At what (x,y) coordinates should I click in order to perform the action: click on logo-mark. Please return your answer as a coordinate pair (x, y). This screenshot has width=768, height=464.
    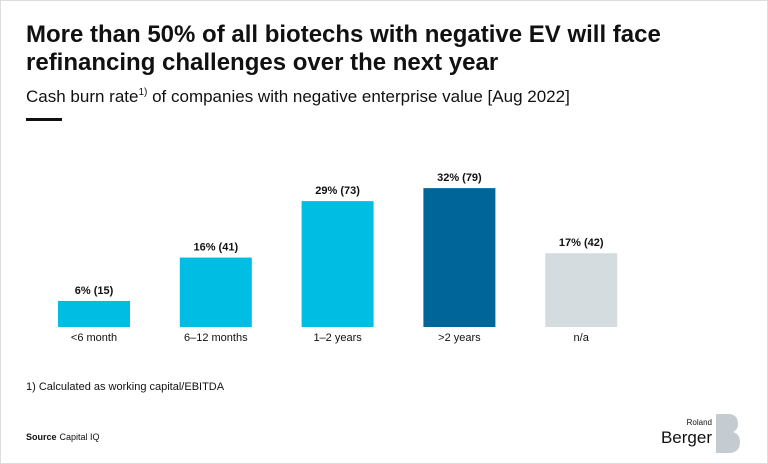
    Looking at the image, I should click on (728, 433).